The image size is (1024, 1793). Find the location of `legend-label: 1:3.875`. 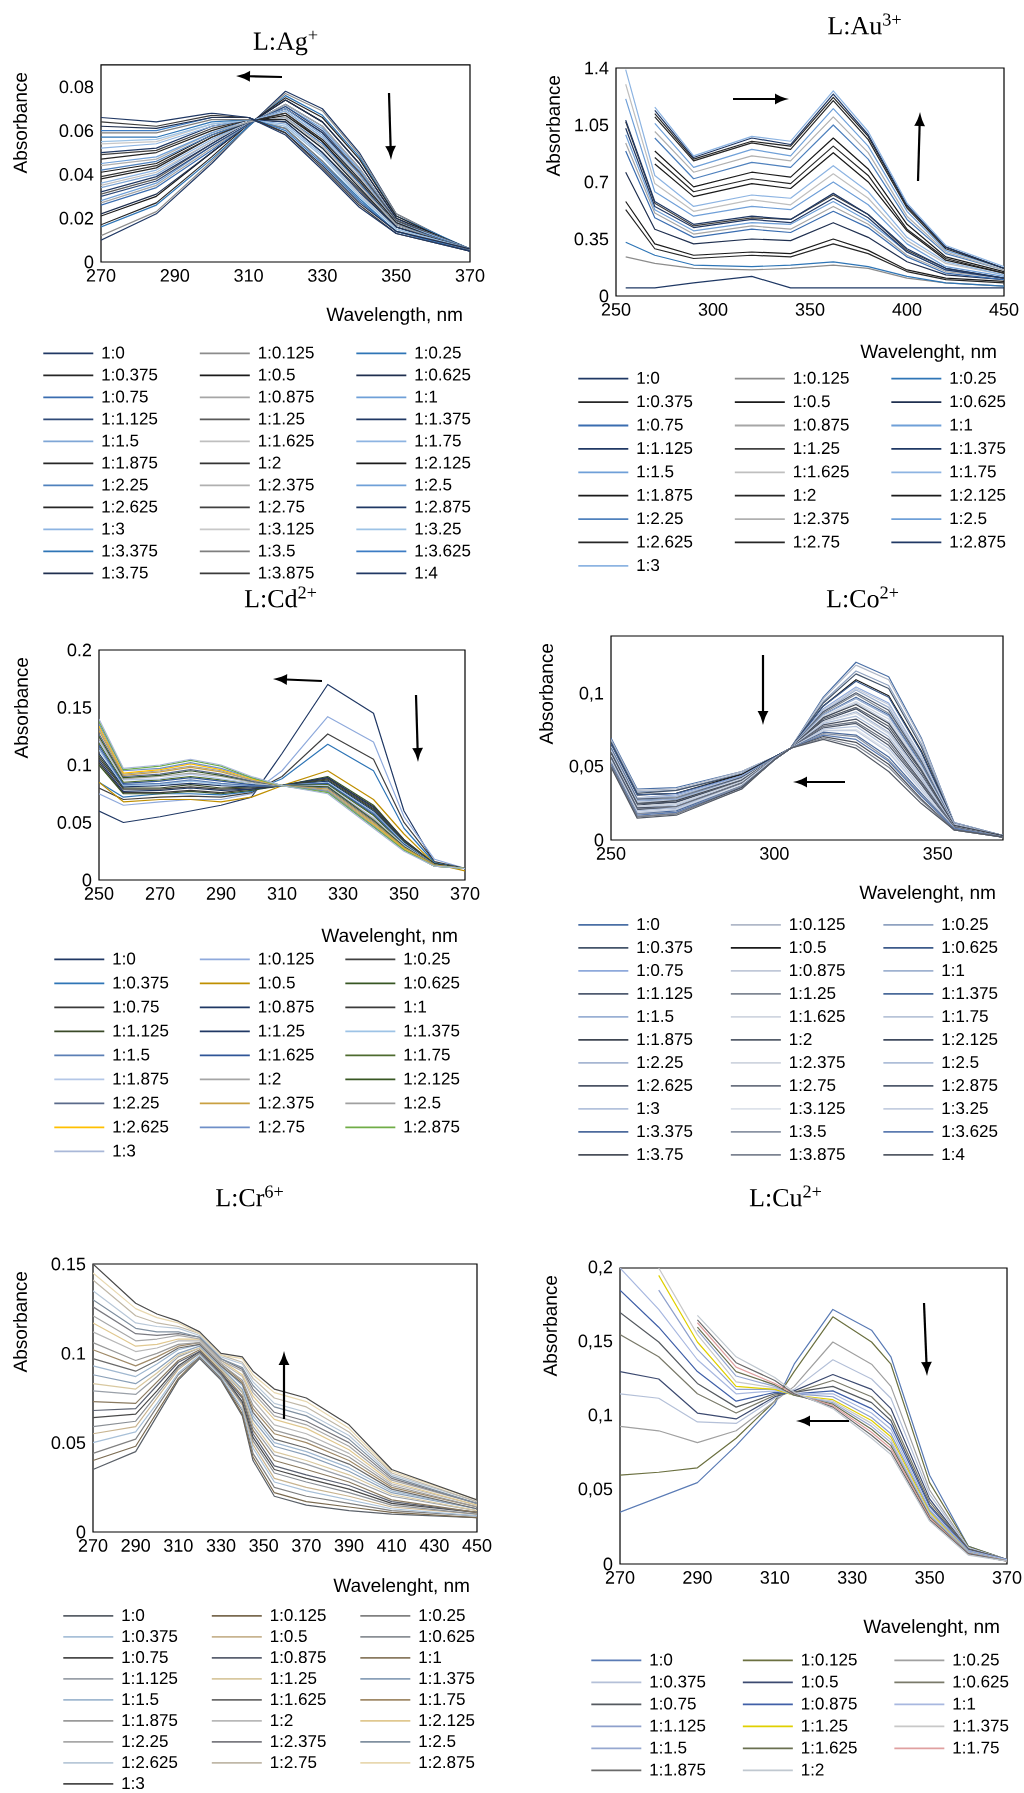

legend-label: 1:3.875 is located at coordinates (286, 572).